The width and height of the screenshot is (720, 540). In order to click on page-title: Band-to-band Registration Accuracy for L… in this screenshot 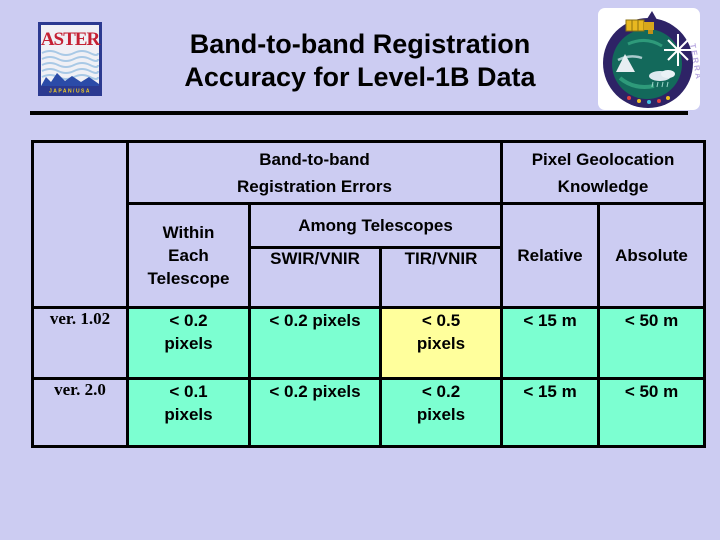, I will do `click(360, 61)`.